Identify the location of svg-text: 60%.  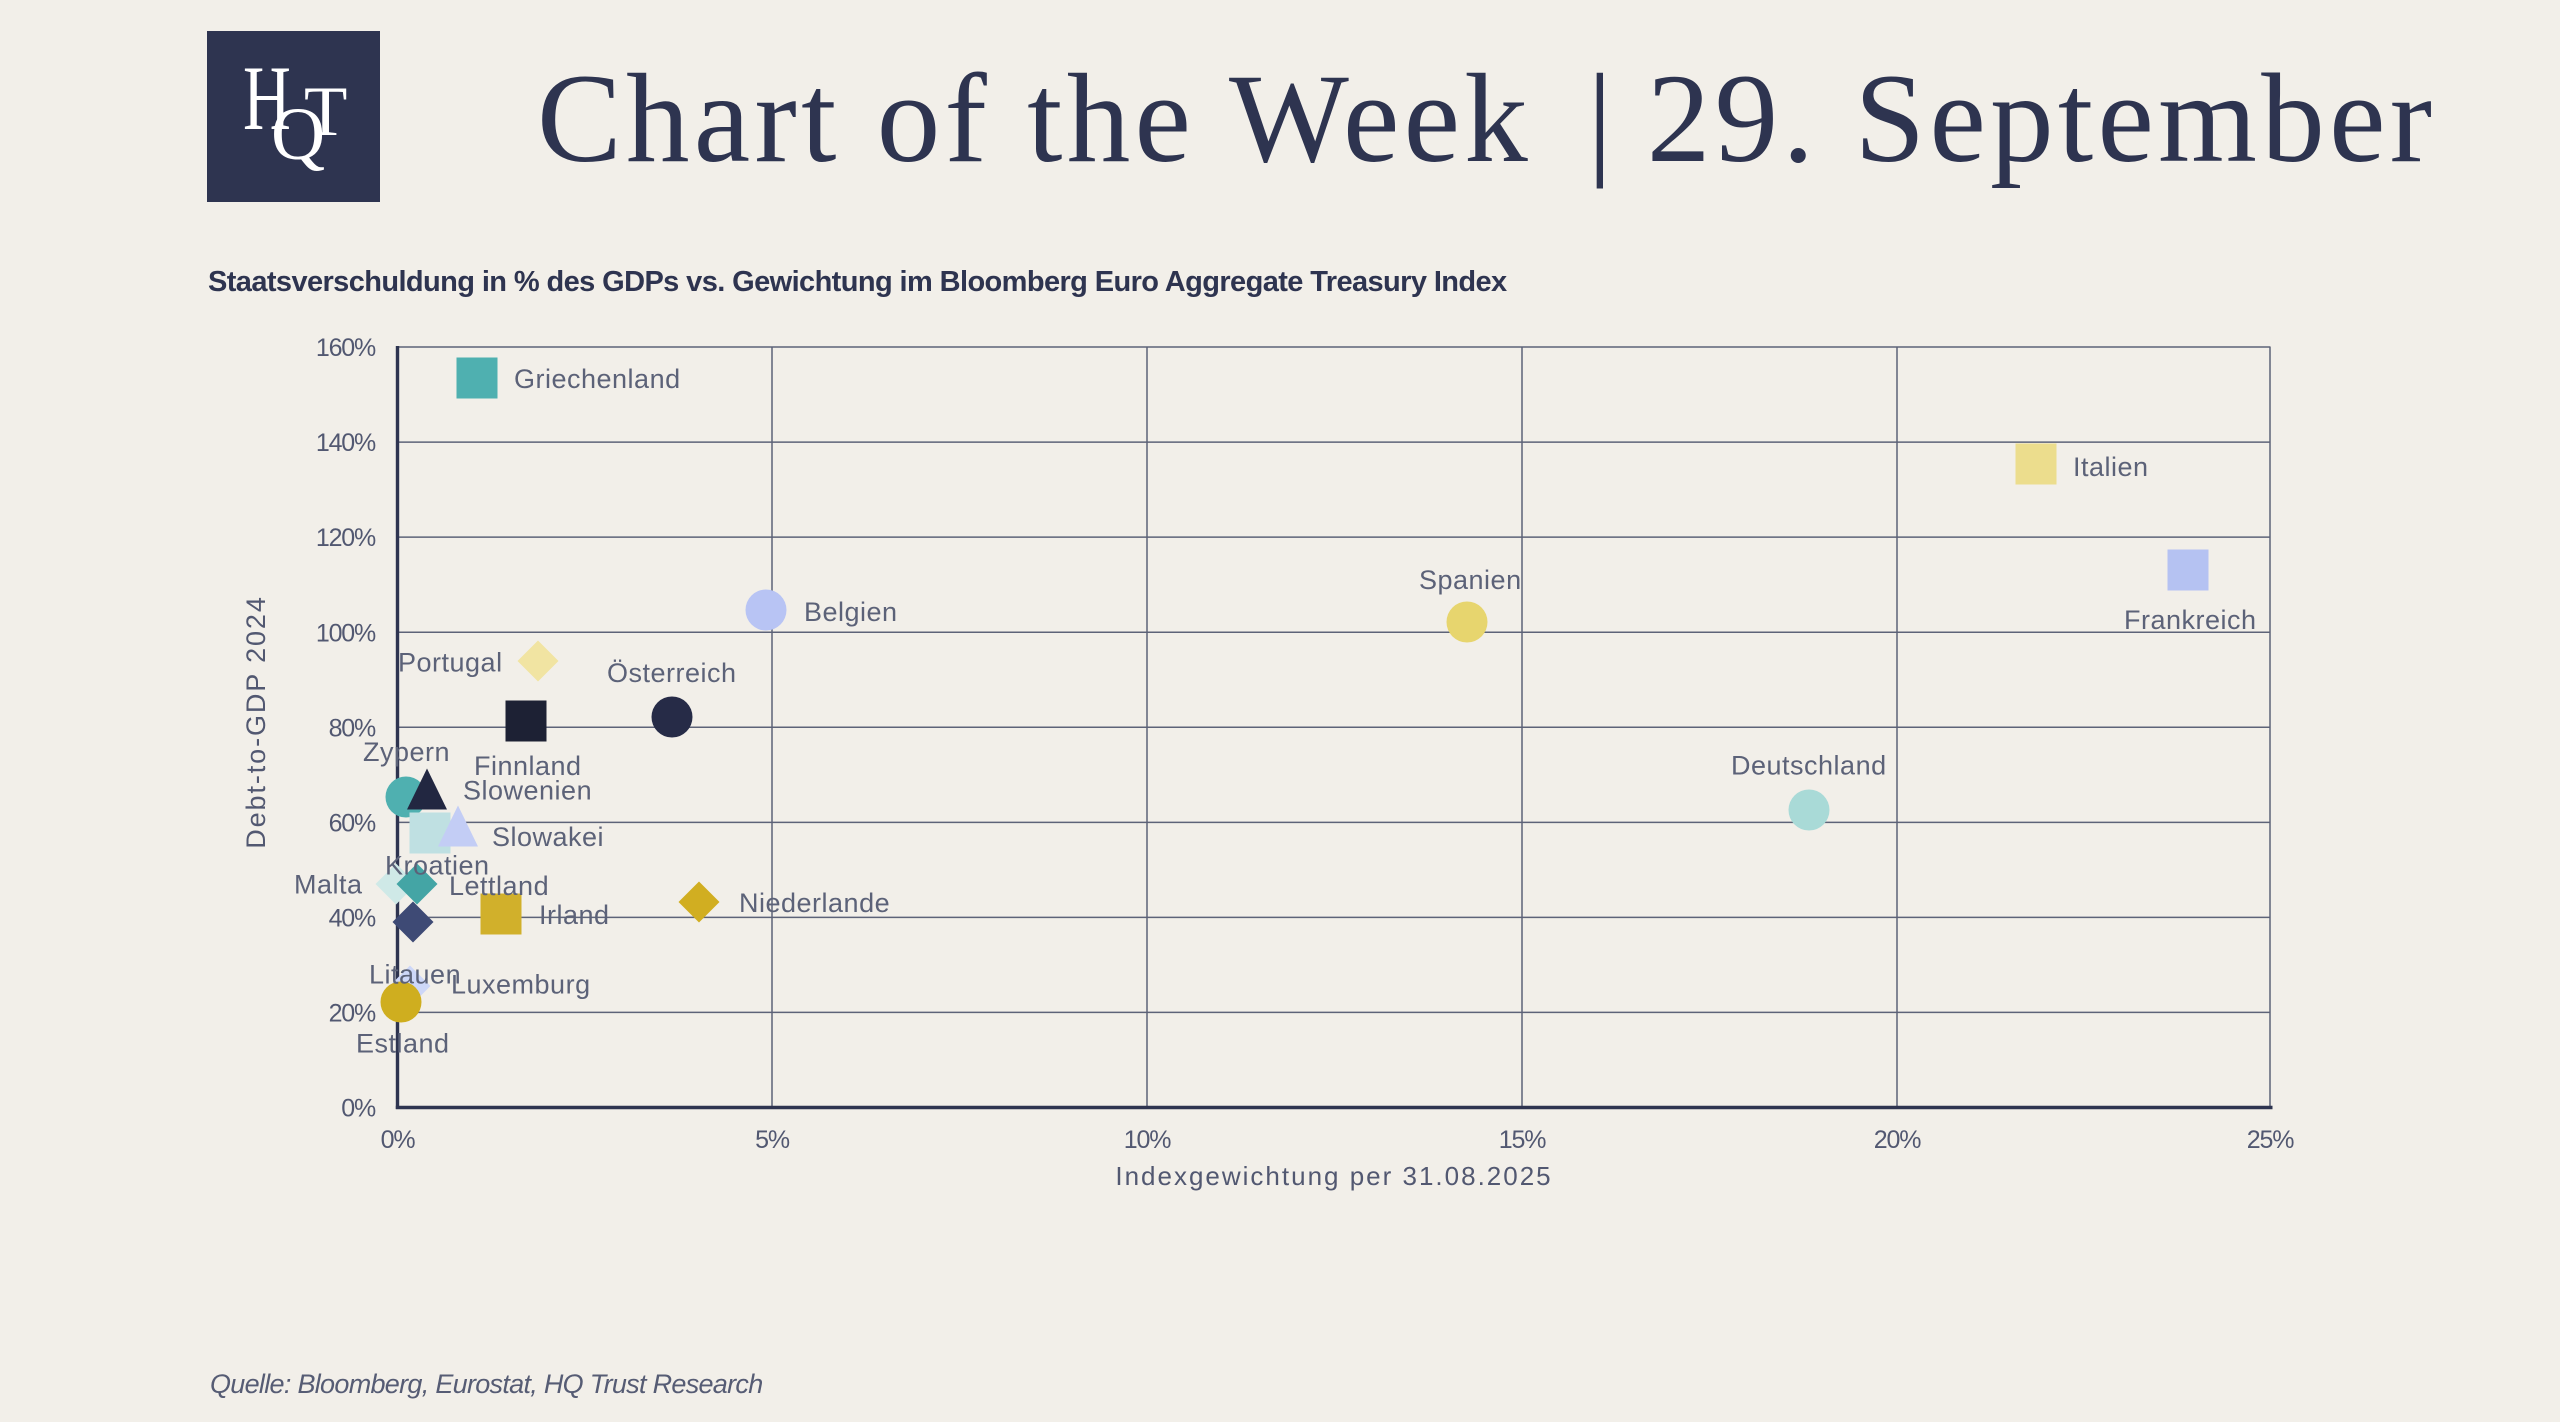
(352, 824).